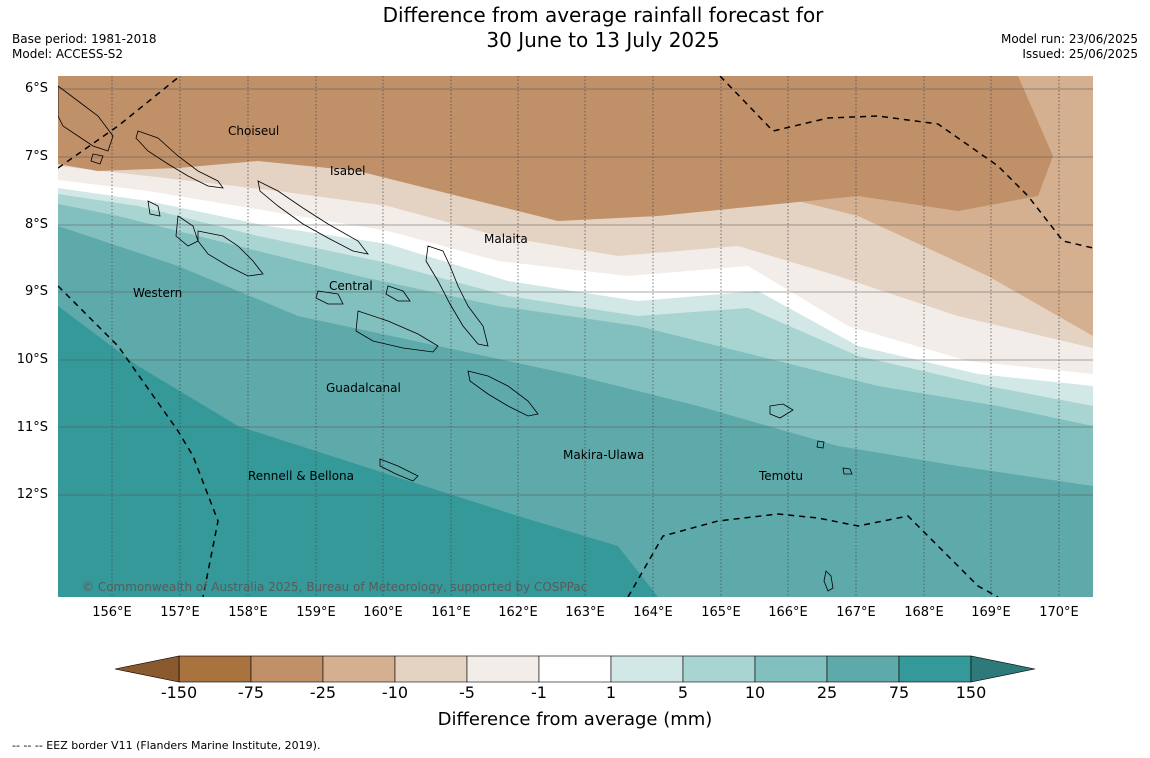 The width and height of the screenshot is (1150, 758). I want to click on lat-label: 6°S, so click(36, 88).